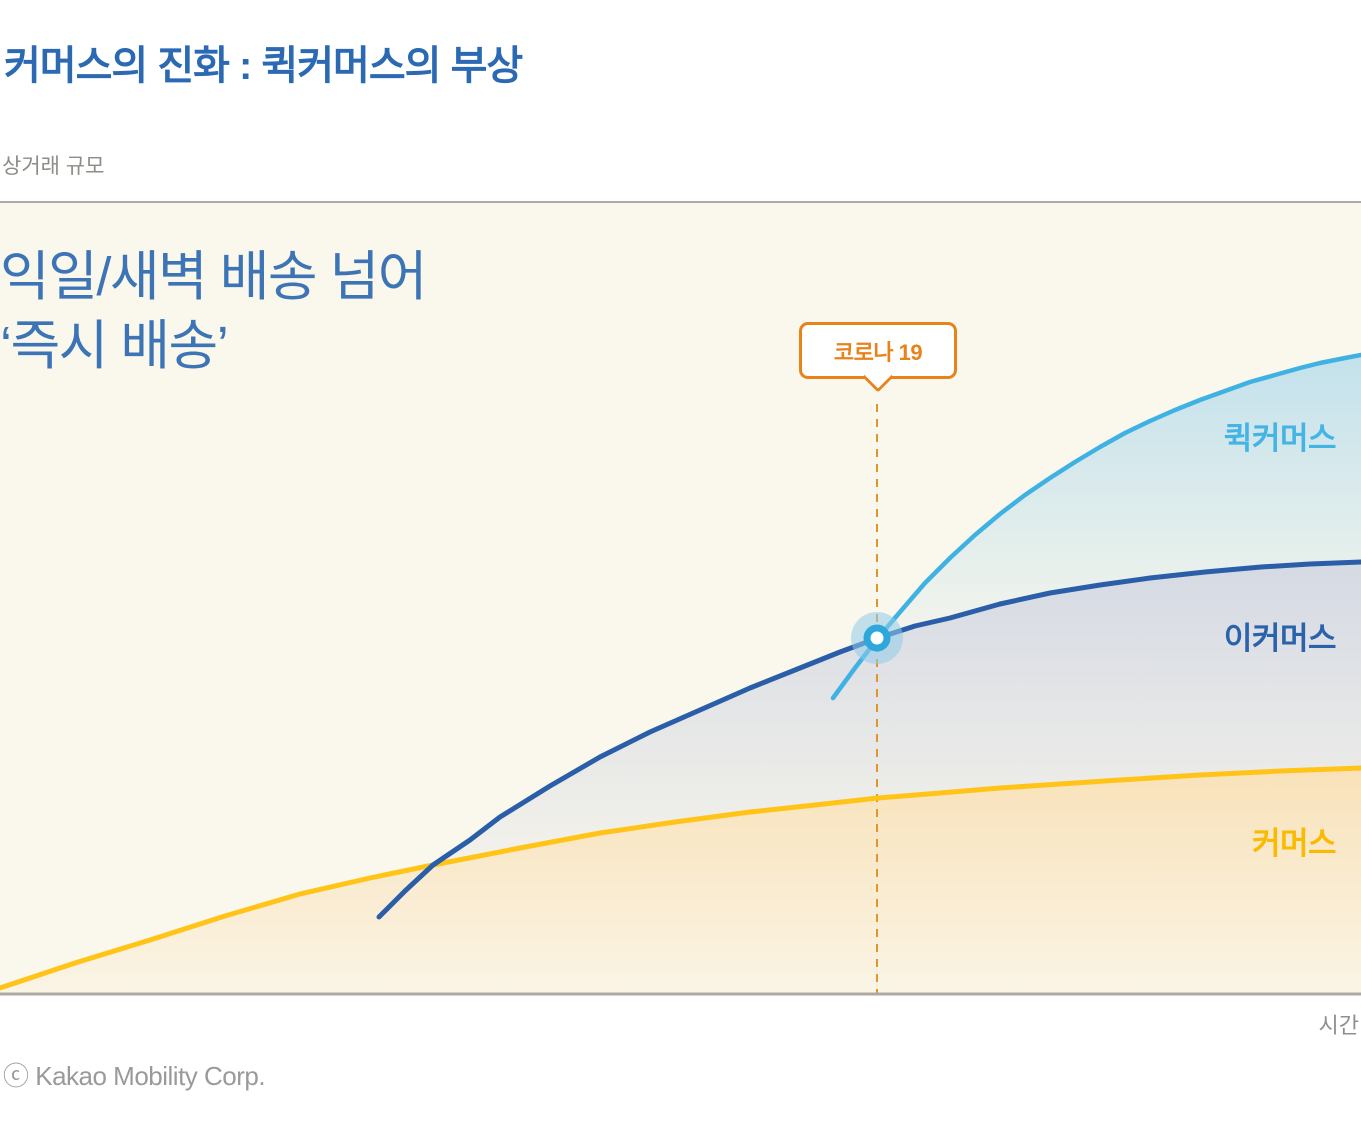 The width and height of the screenshot is (1361, 1127). I want to click on page-title: 커머스의 진화 : 퀵커머스의 부상, so click(263, 66).